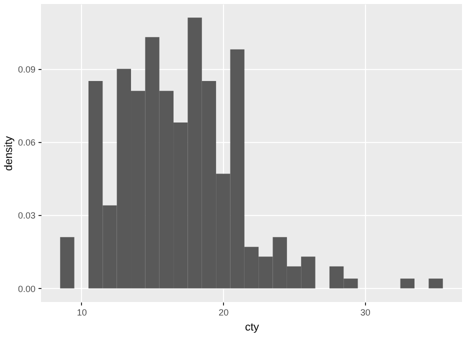 The image size is (474, 338). What do you see at coordinates (81, 313) in the screenshot?
I see `x-tick-label: 10` at bounding box center [81, 313].